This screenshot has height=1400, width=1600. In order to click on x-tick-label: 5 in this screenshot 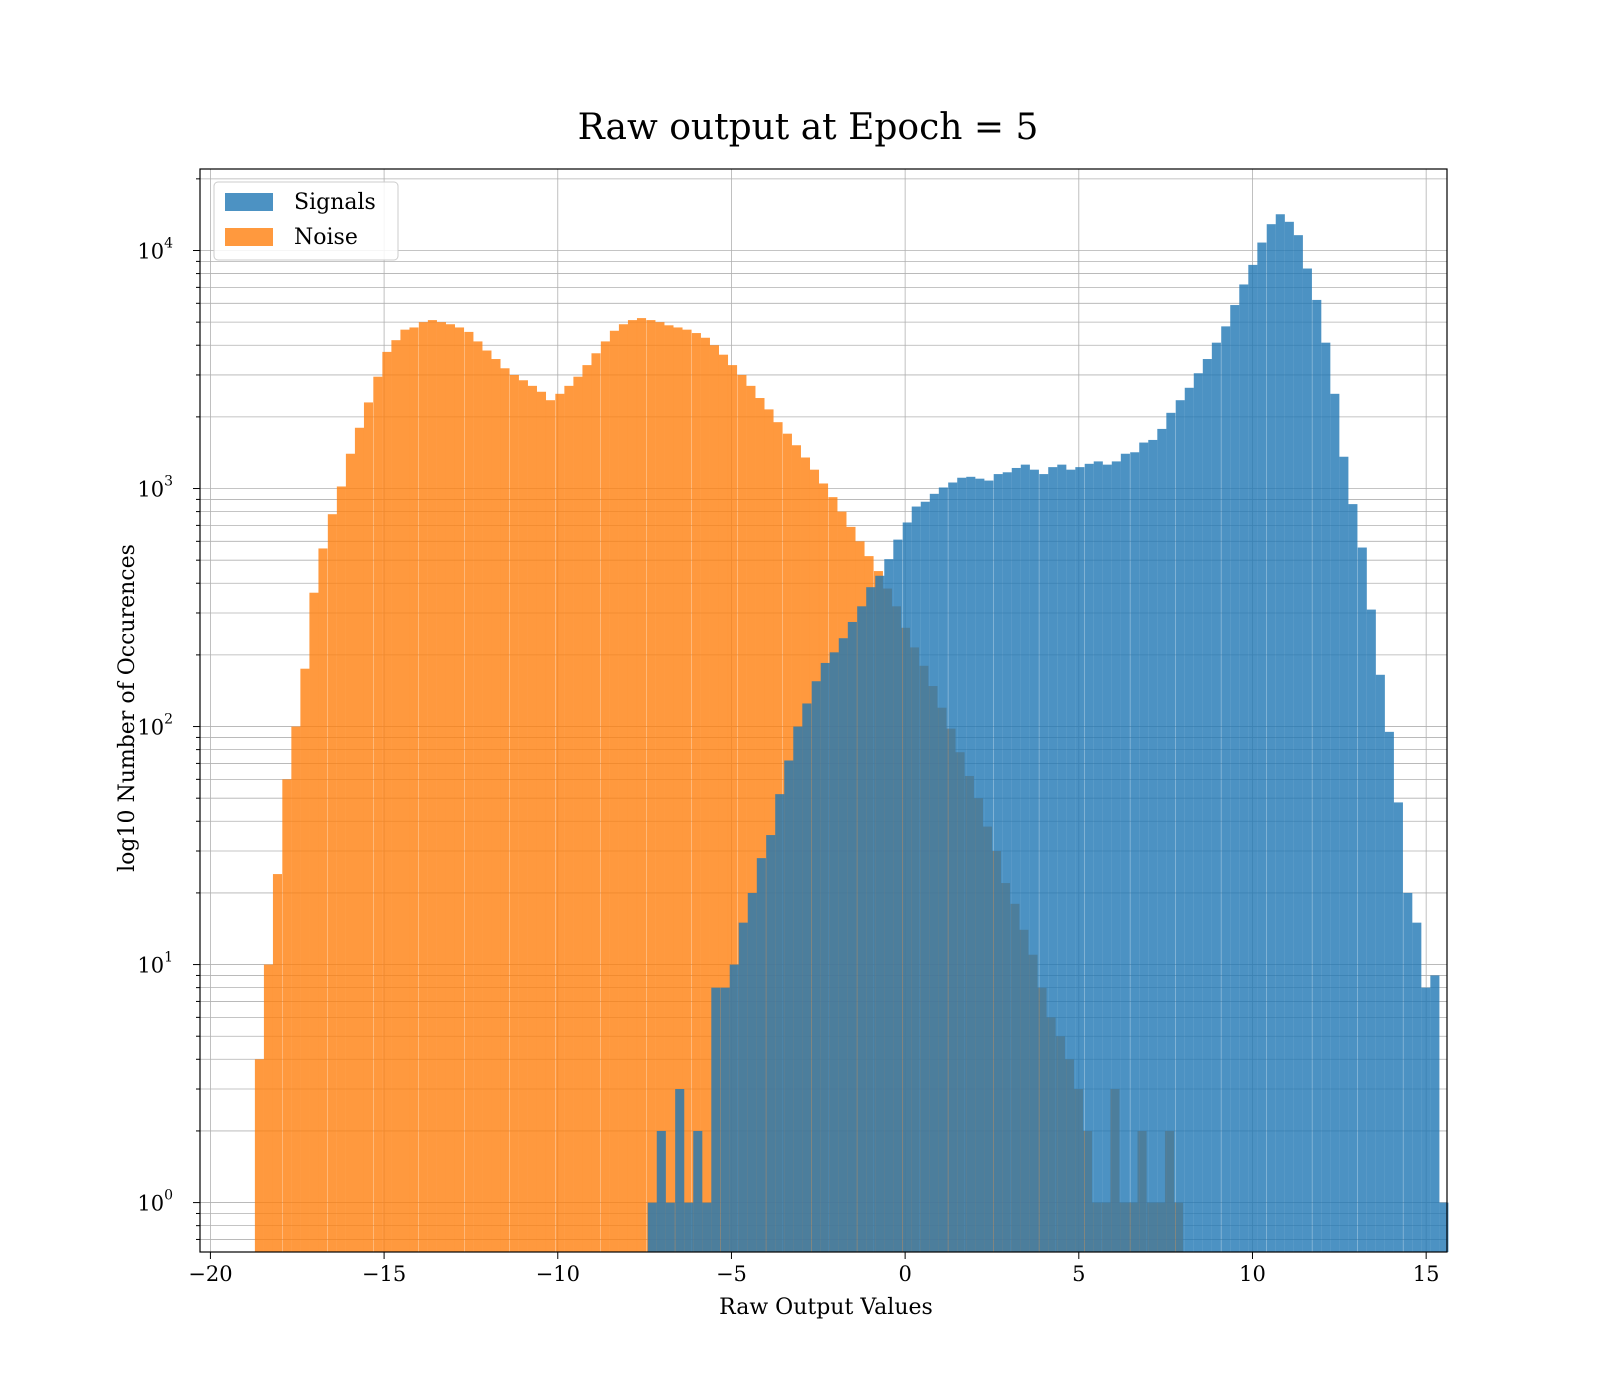, I will do `click(1078, 1274)`.